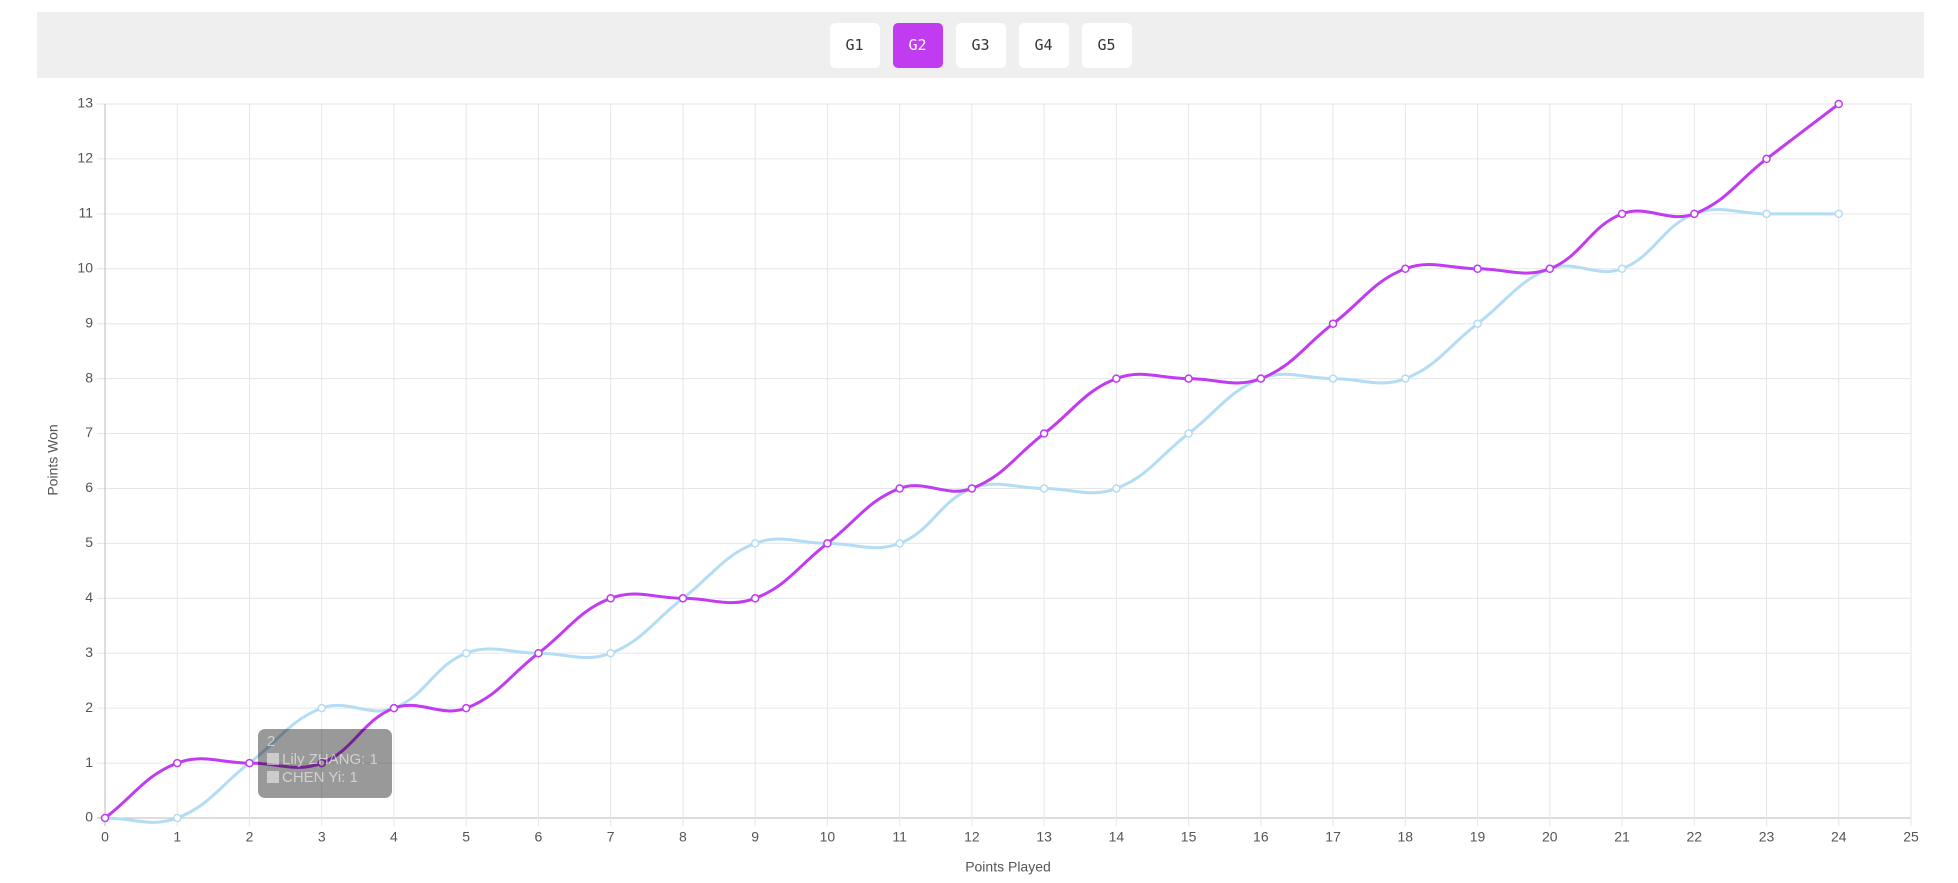 The width and height of the screenshot is (1958, 883). I want to click on y-tick-label: 7, so click(89, 432).